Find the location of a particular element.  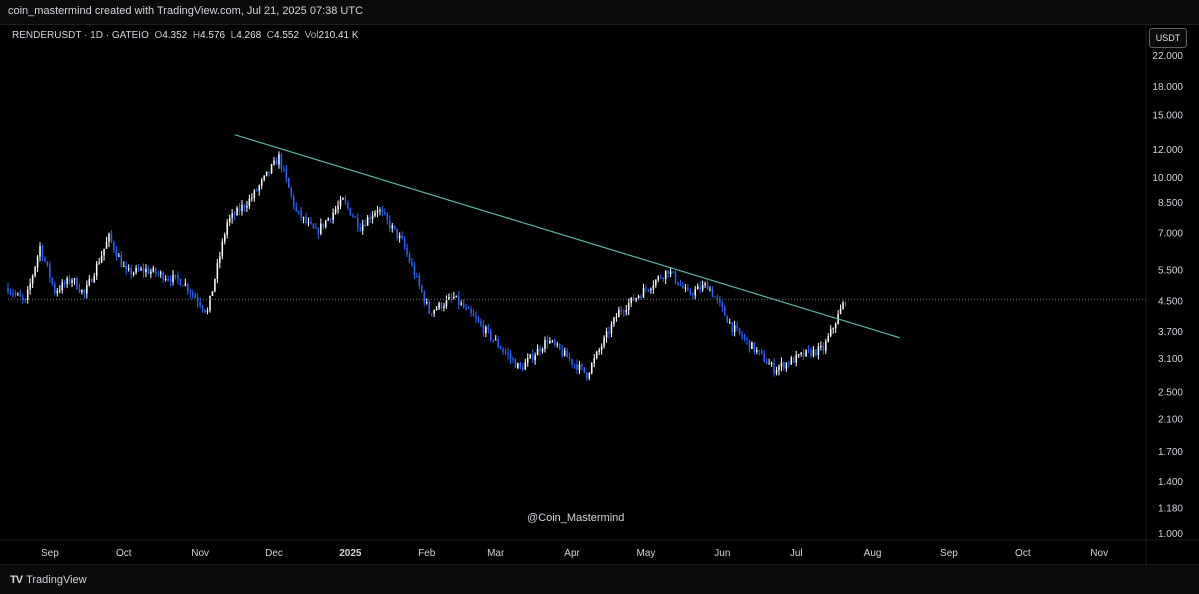

currency-button: USDT is located at coordinates (1168, 38).